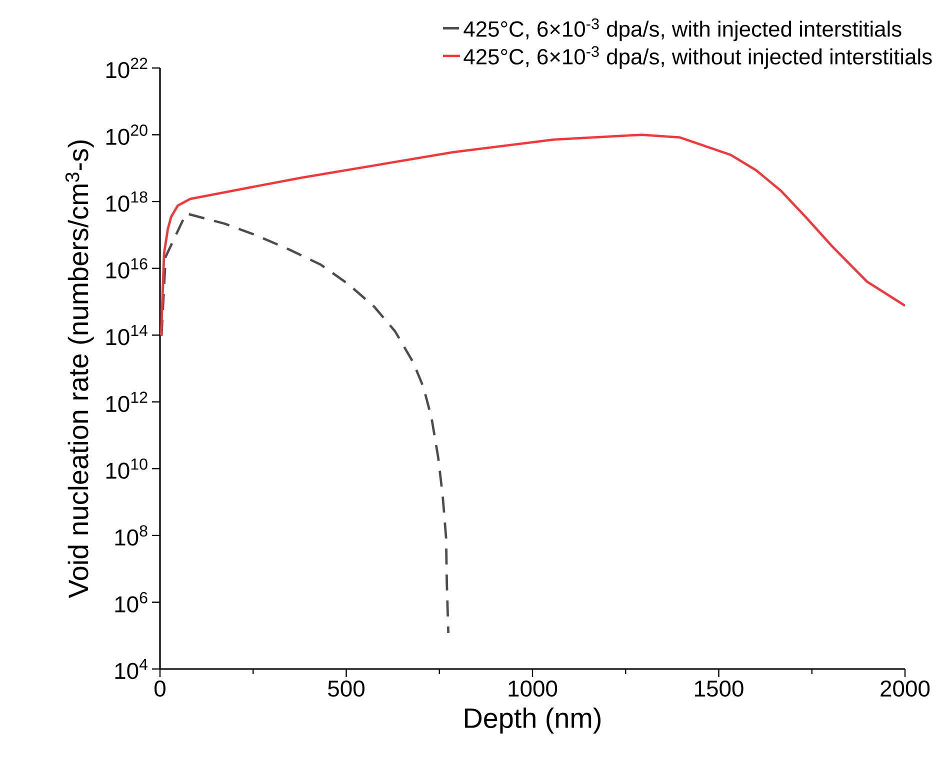  What do you see at coordinates (127, 402) in the screenshot?
I see `y-tick-label: 10$^{12}$` at bounding box center [127, 402].